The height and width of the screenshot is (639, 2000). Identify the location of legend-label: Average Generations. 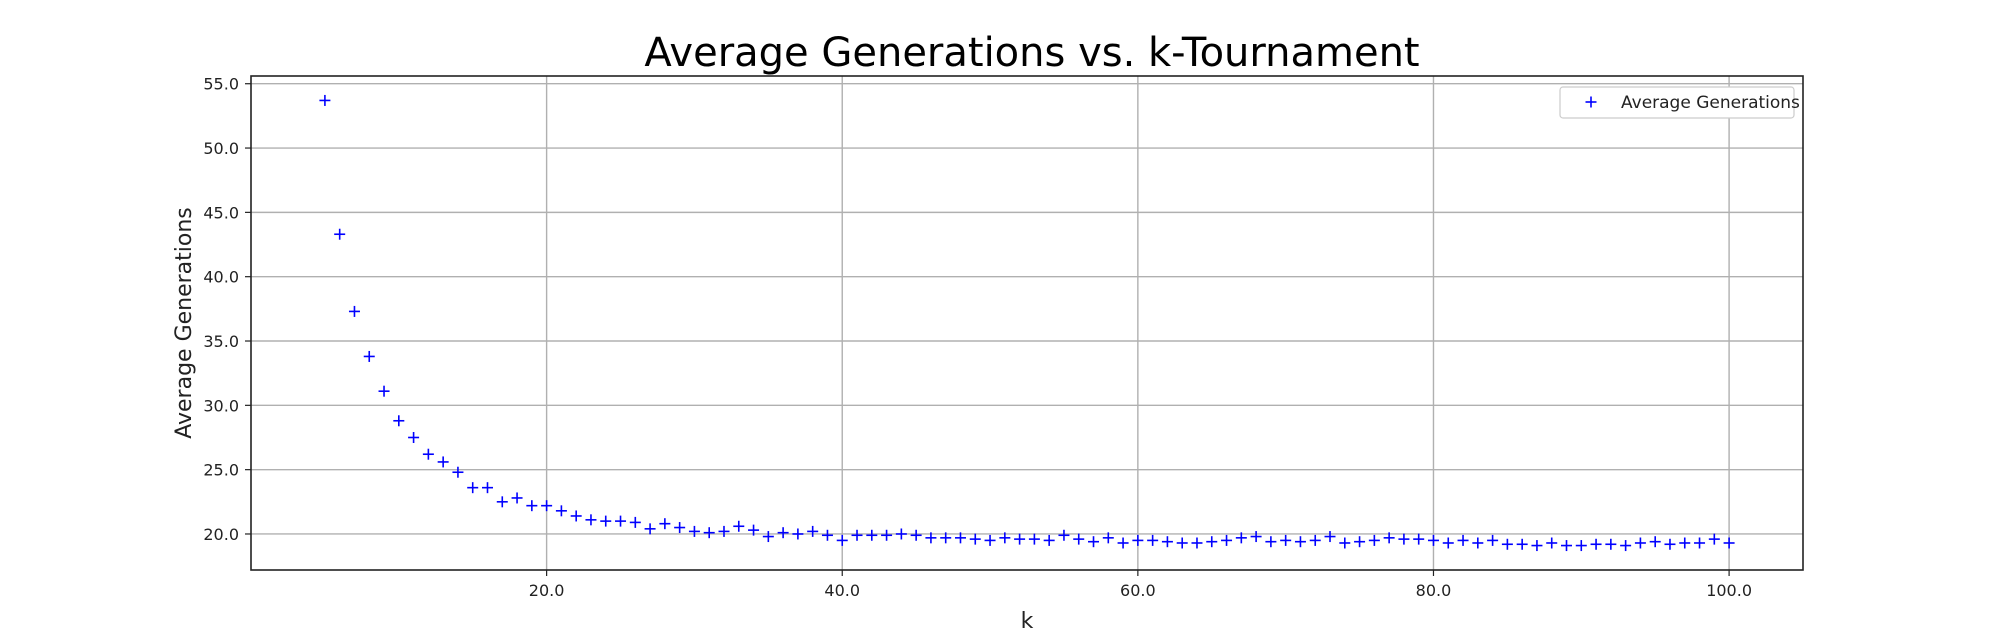
(1710, 103).